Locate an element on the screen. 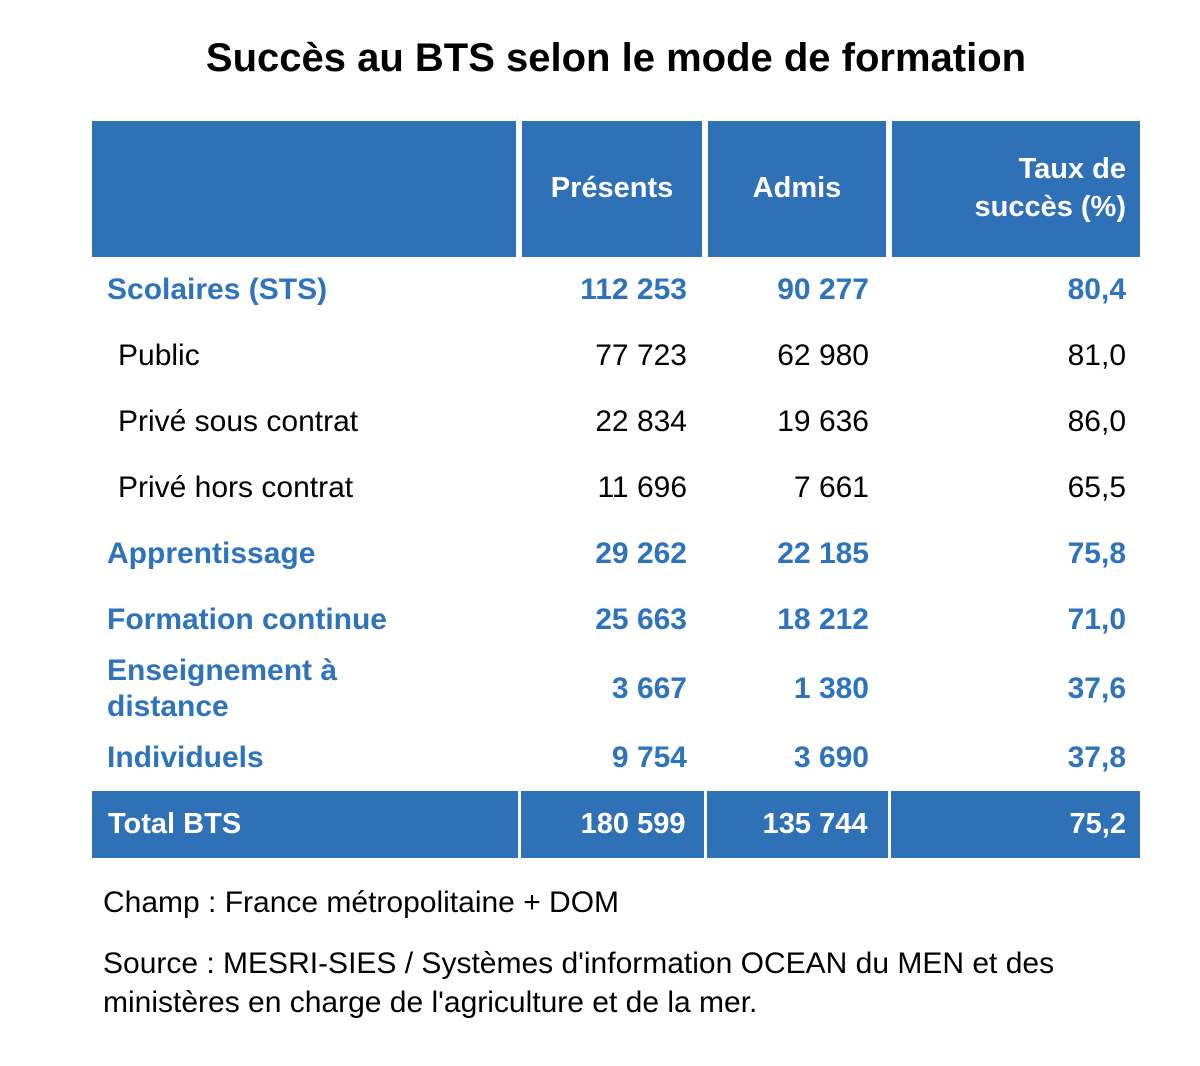 The width and height of the screenshot is (1200, 1066). row-presents-cell: 22 834 is located at coordinates (612, 422).